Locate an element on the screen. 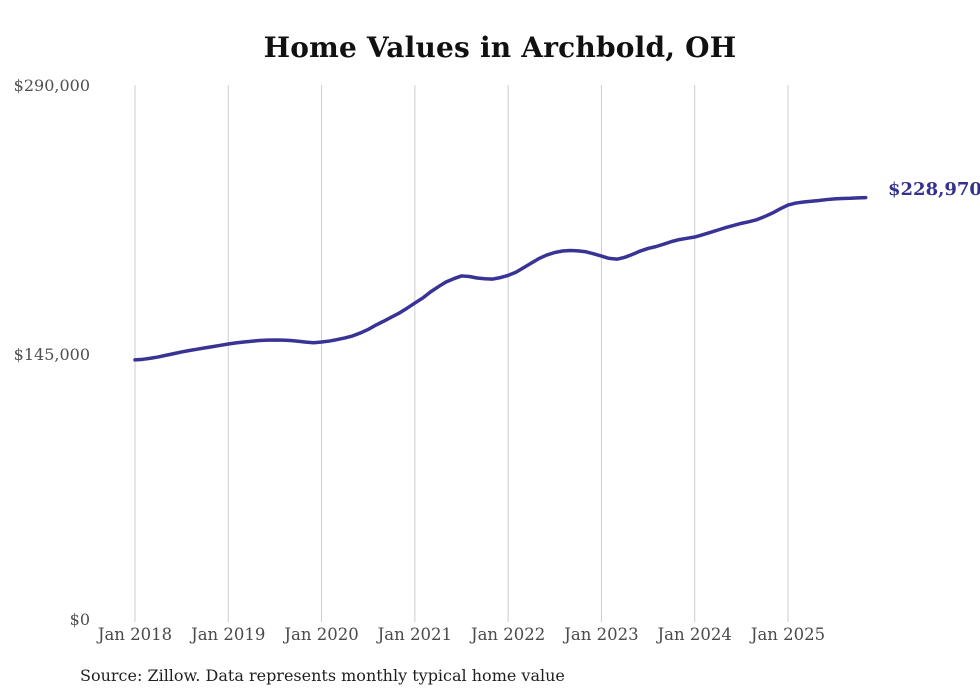 This screenshot has height=699, width=980. latest-value-label: $228,970 is located at coordinates (934, 189).